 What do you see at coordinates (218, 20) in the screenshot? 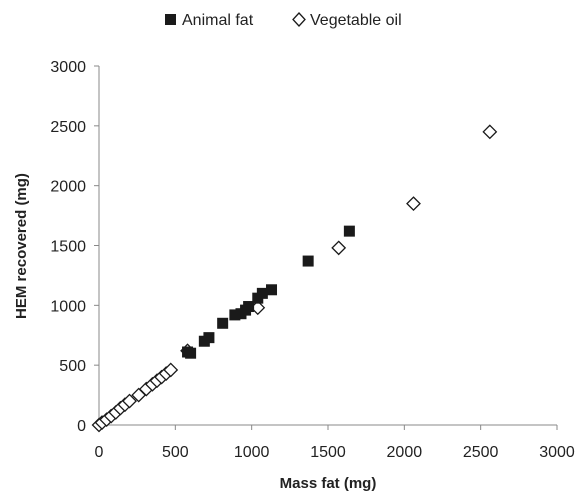
I see `legend-label-animal-fat: Animal fat` at bounding box center [218, 20].